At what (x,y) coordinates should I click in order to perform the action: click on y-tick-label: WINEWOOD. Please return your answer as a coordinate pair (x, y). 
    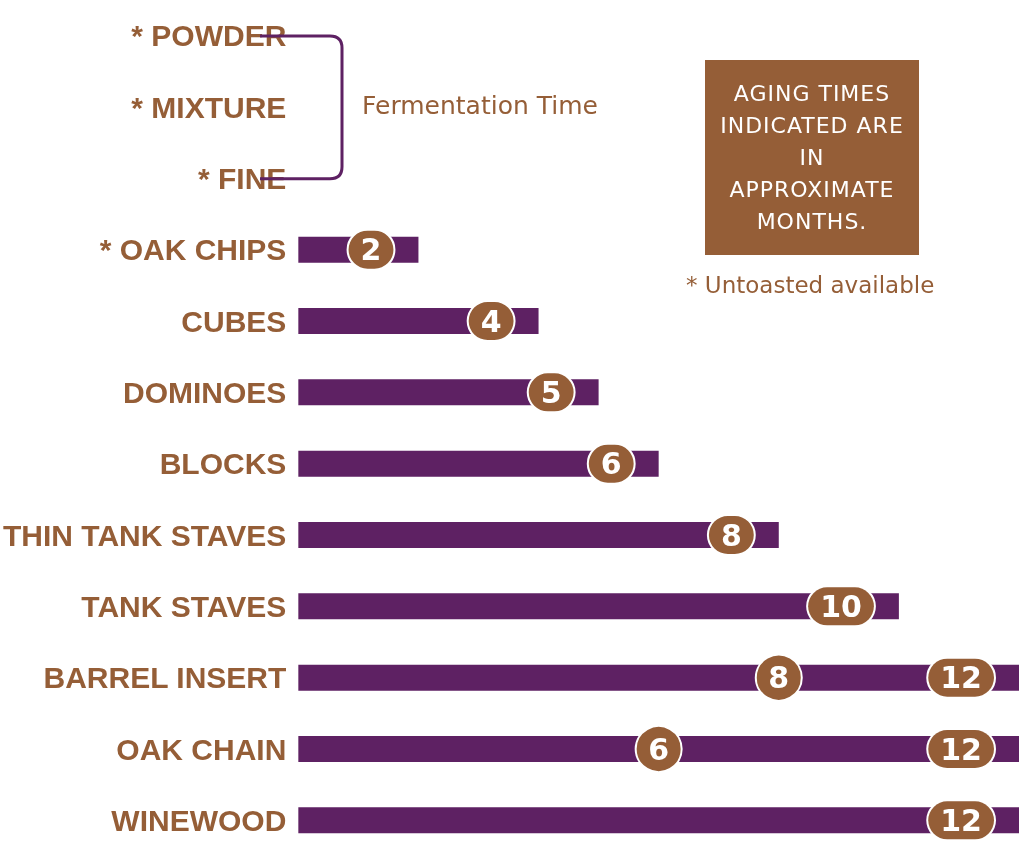
    Looking at the image, I should click on (199, 820).